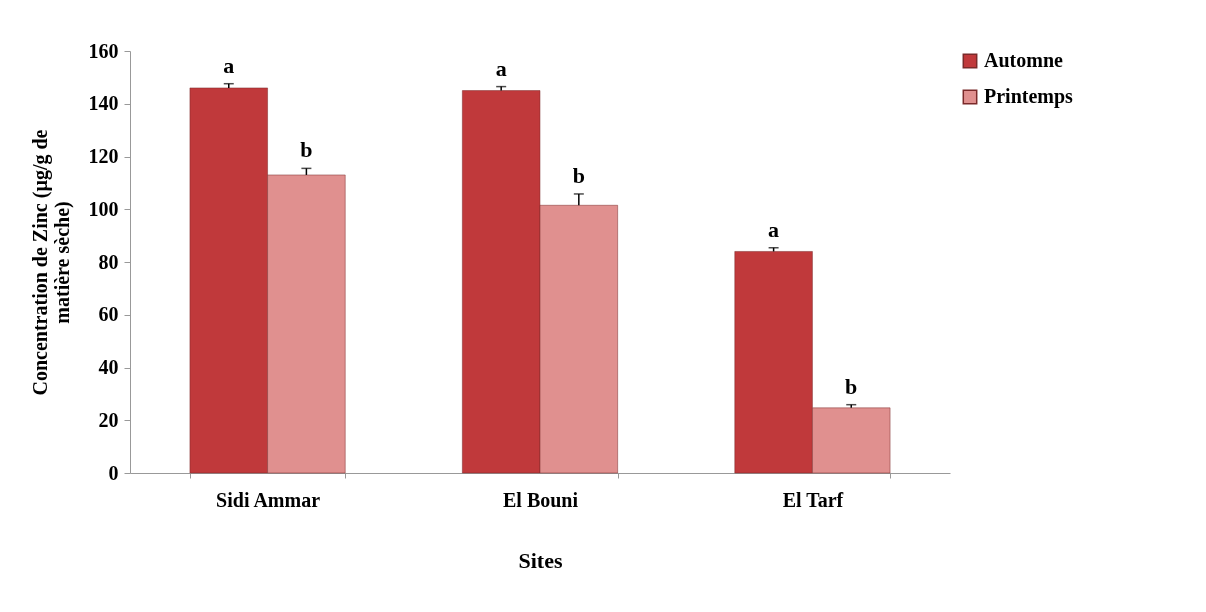  I want to click on y-tick-label: 120, so click(103, 156).